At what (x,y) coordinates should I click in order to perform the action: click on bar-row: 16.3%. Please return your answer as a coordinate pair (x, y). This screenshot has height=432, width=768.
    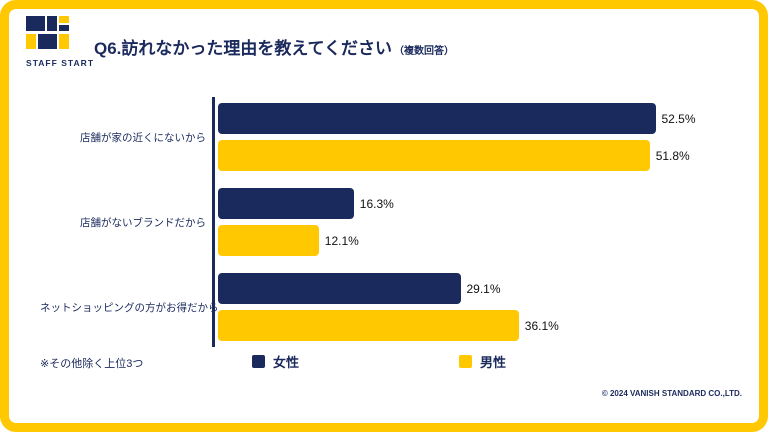
    Looking at the image, I should click on (481, 203).